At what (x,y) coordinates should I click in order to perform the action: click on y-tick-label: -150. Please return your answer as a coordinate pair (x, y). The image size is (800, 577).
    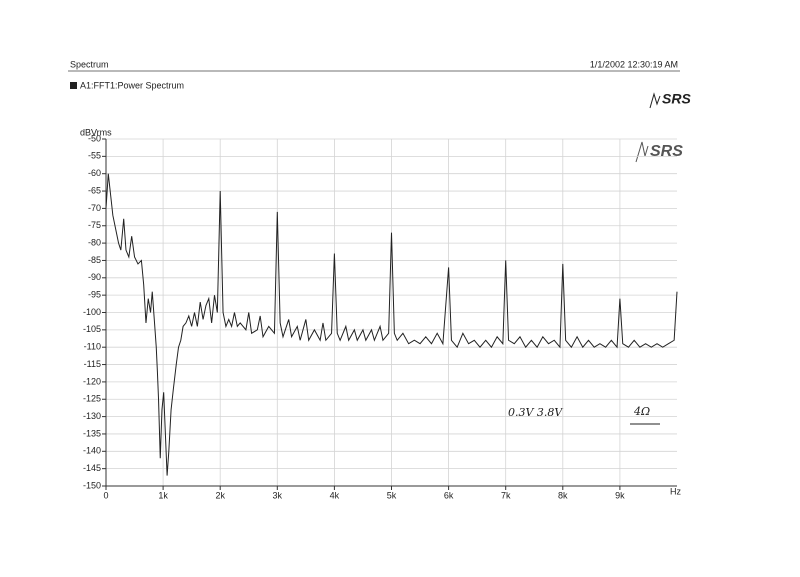
    Looking at the image, I should click on (92, 485).